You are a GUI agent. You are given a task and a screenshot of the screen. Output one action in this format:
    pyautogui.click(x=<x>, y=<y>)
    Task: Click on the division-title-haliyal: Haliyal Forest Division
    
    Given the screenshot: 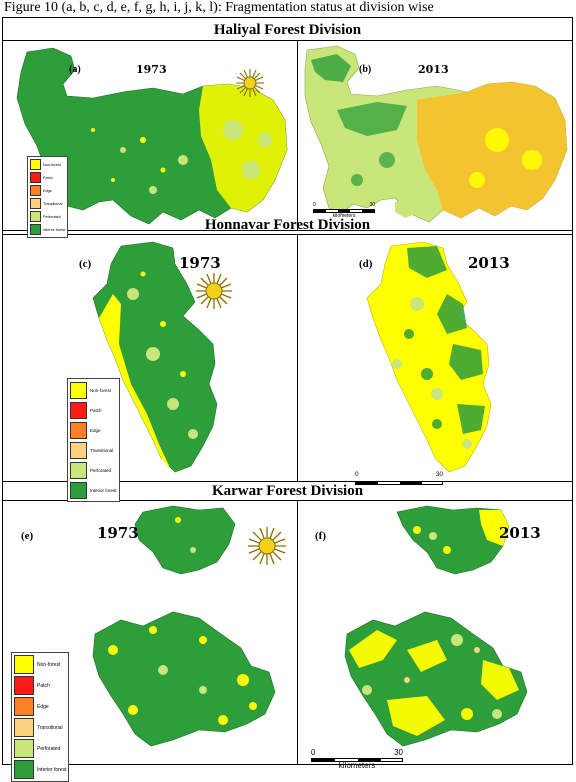 What is the action you would take?
    pyautogui.click(x=287, y=30)
    